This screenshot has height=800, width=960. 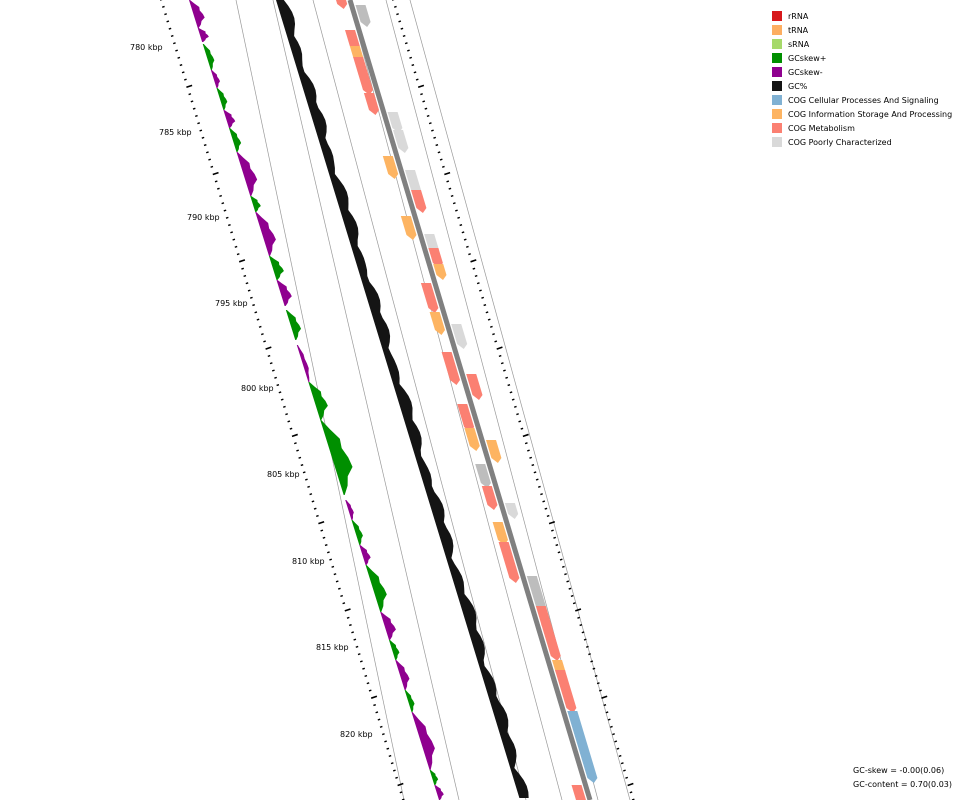 What do you see at coordinates (356, 734) in the screenshot?
I see `kbp-label-820: 820 kbp` at bounding box center [356, 734].